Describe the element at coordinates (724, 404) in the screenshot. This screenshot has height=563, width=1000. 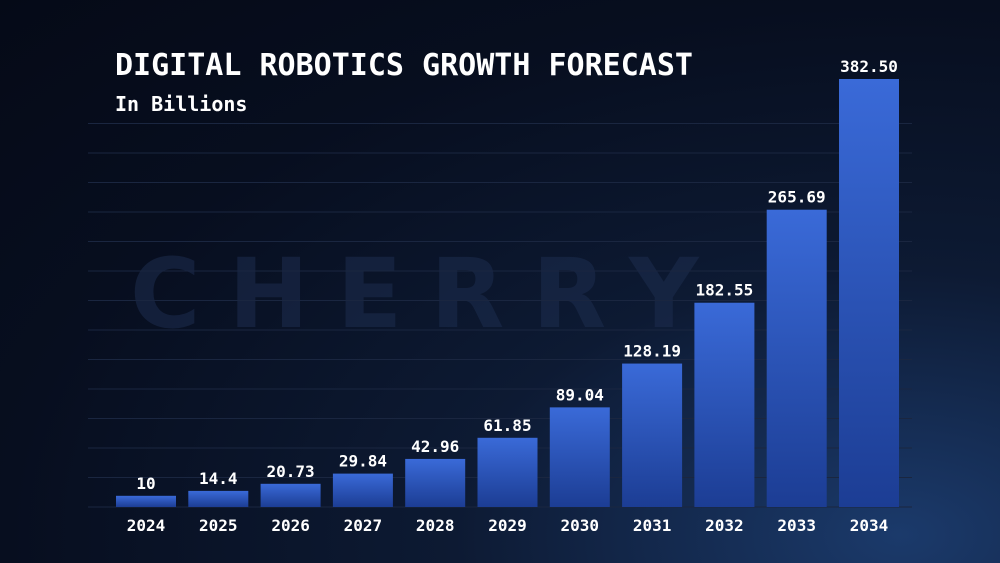
I see `bar-2032` at that location.